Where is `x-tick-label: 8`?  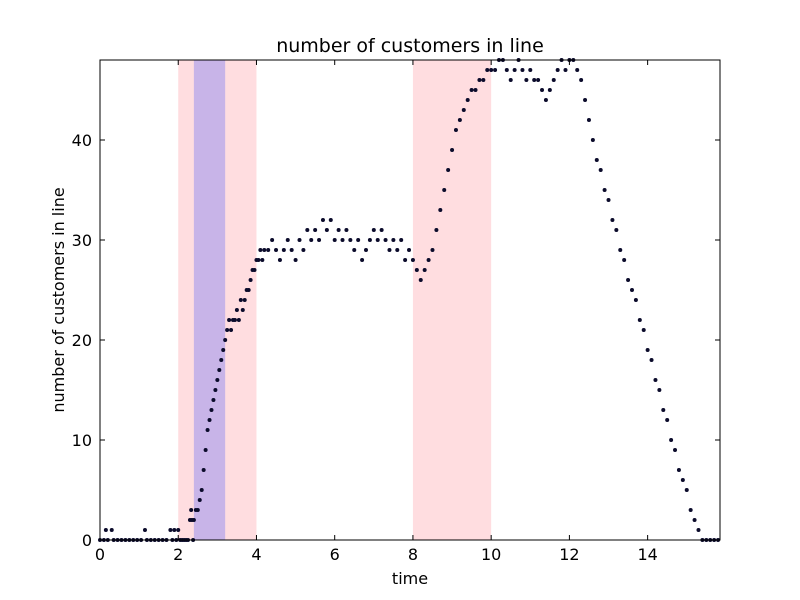
x-tick-label: 8 is located at coordinates (413, 554).